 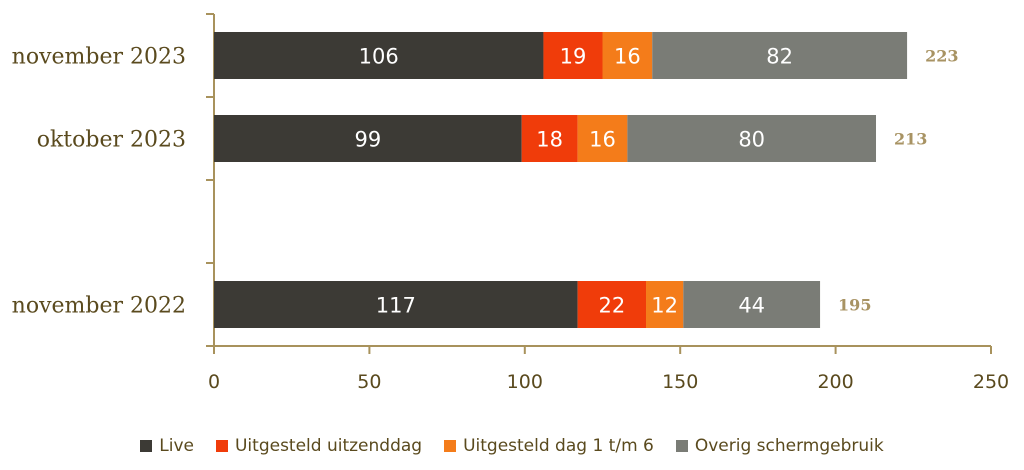 What do you see at coordinates (608, 369) in the screenshot?
I see `value-axis: 0 50 100 150 200 250` at bounding box center [608, 369].